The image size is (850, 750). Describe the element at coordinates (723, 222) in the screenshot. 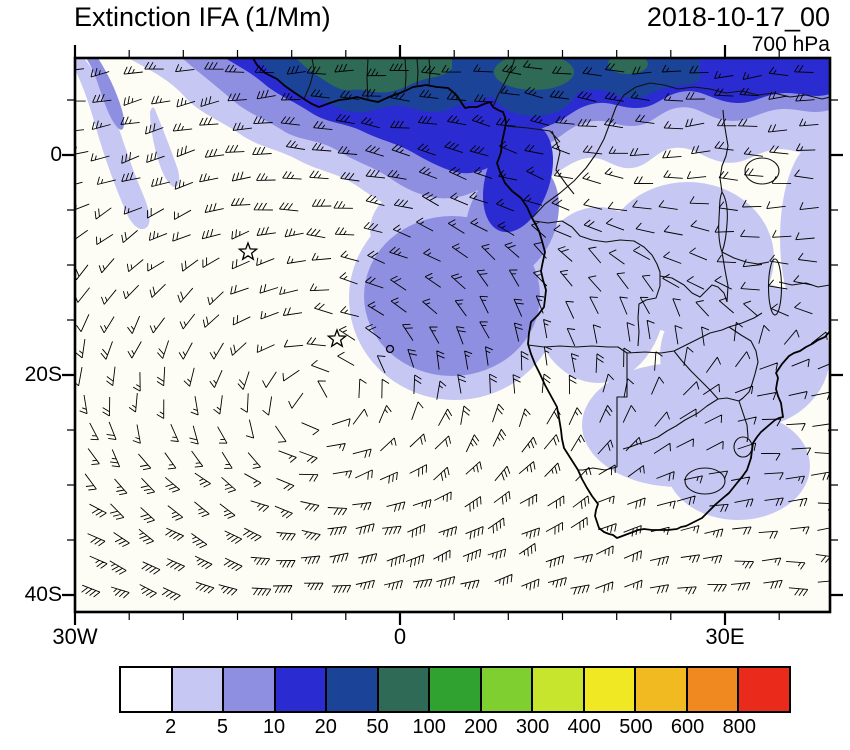

I see `lake-tanganyika` at that location.